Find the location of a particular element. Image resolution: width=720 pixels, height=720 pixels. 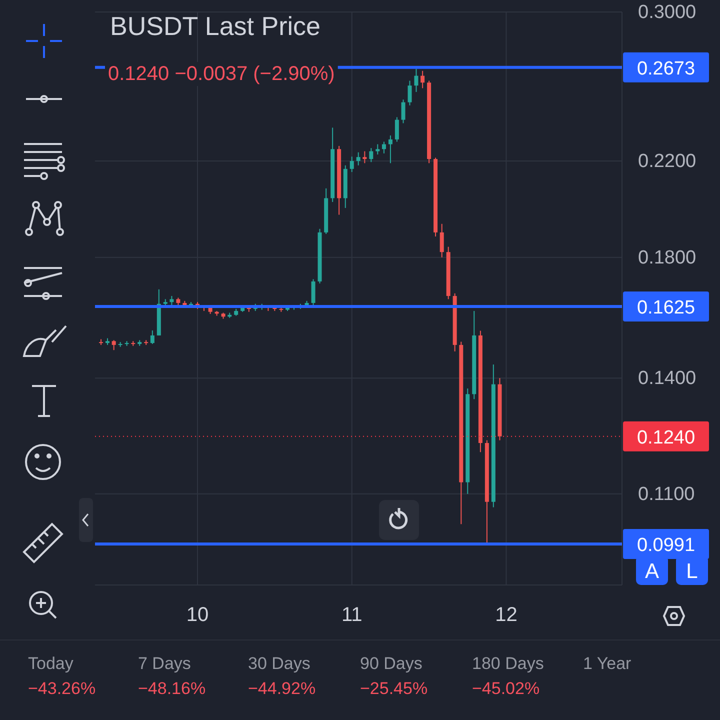

ref-line-label: 0.1240 is located at coordinates (666, 437).